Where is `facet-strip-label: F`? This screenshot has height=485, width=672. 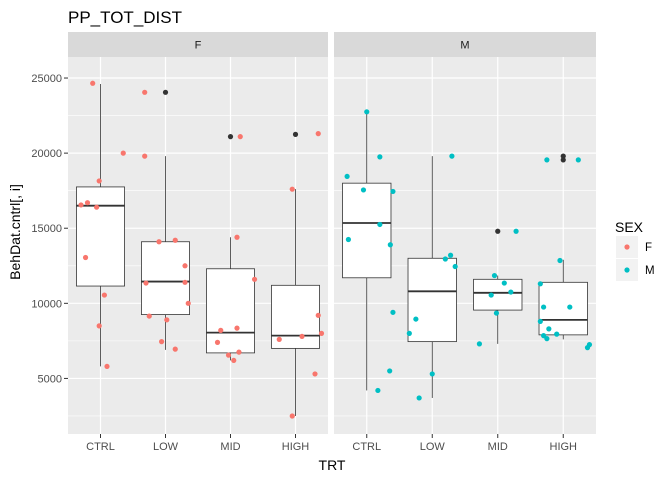 facet-strip-label: F is located at coordinates (198, 46).